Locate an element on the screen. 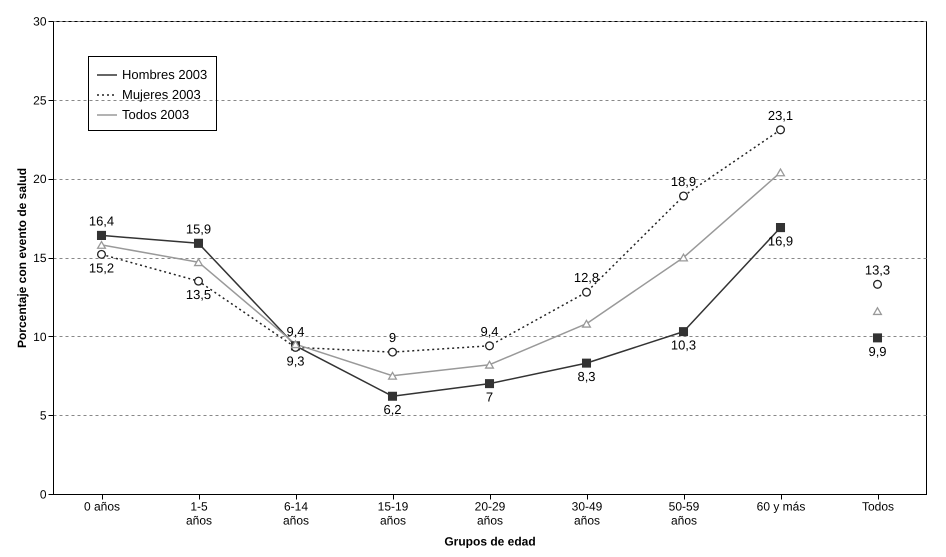  legend-label: Mujeres 2003 is located at coordinates (161, 94).